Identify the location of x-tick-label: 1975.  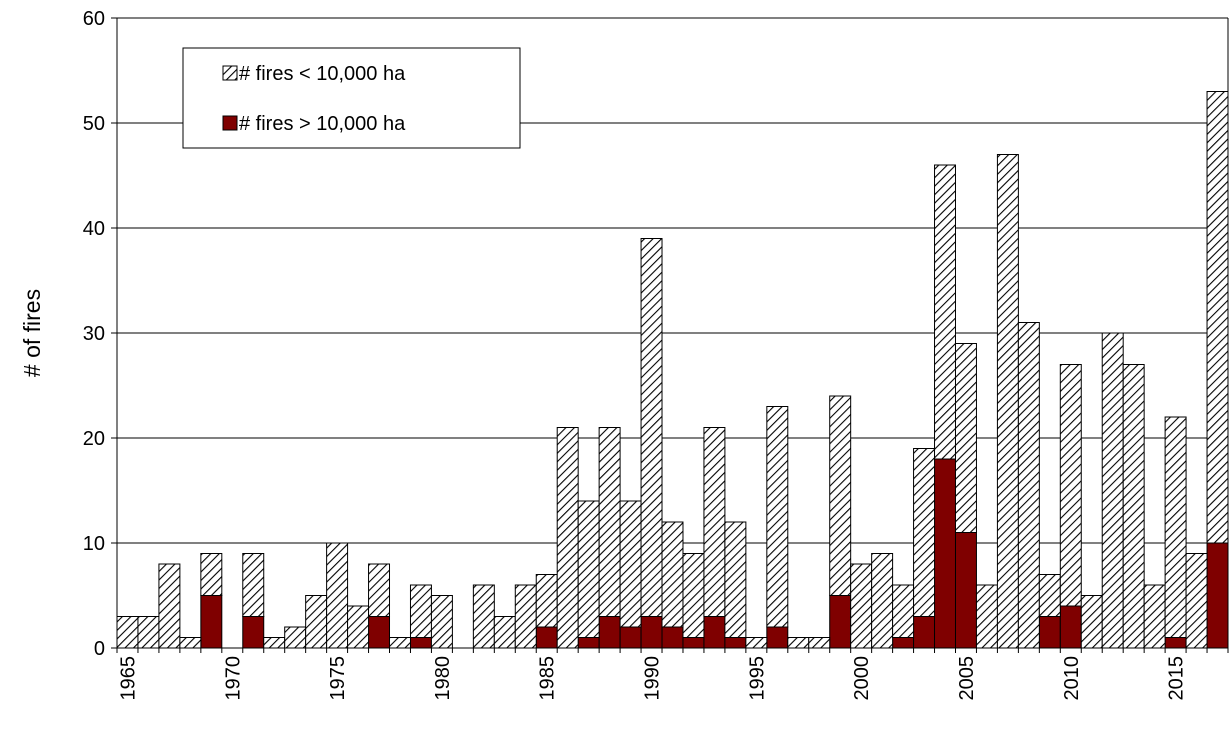
(338, 678).